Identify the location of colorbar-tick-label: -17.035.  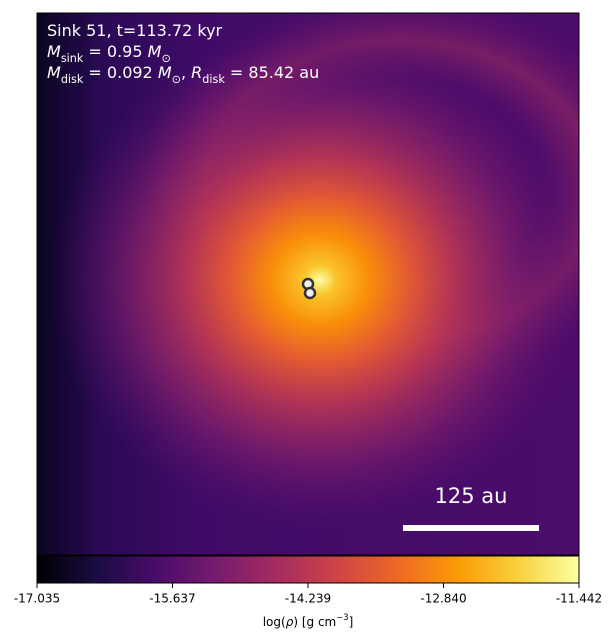
(37, 599).